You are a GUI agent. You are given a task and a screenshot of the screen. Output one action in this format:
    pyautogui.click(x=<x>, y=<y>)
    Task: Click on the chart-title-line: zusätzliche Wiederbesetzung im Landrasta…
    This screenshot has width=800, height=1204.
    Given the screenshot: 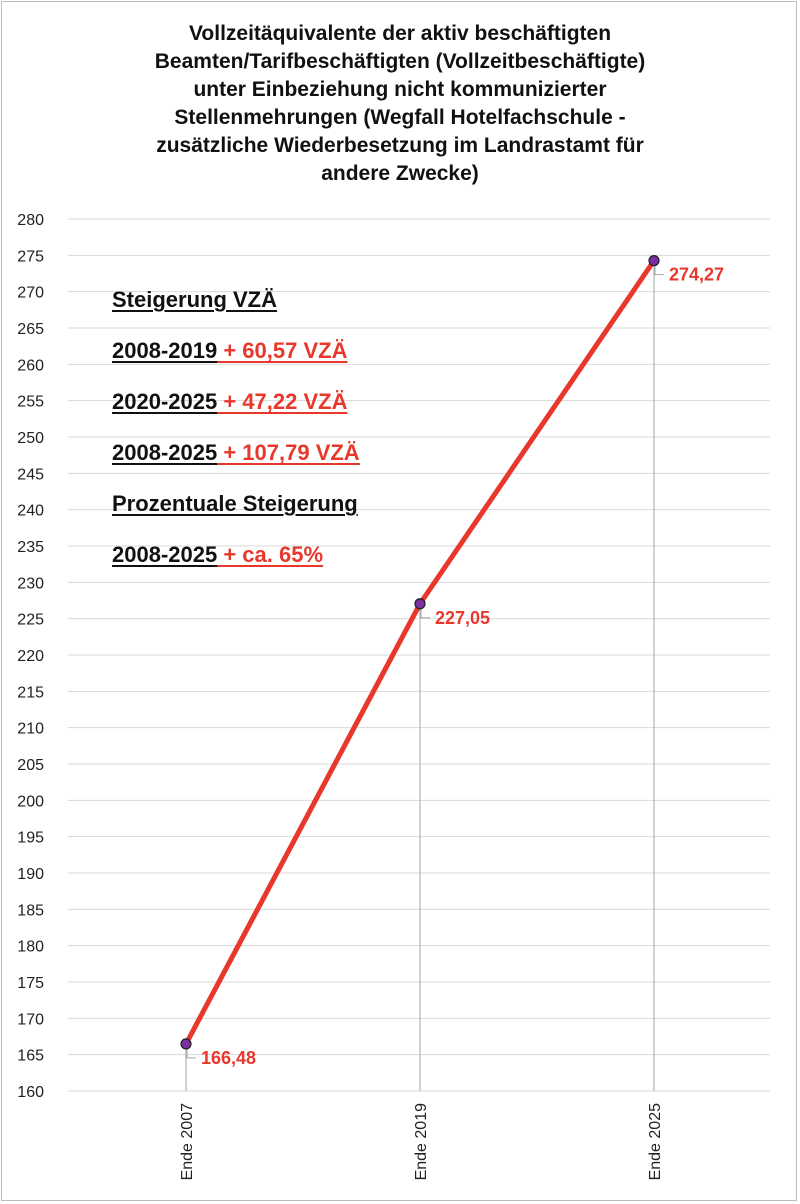 What is the action you would take?
    pyautogui.click(x=400, y=145)
    